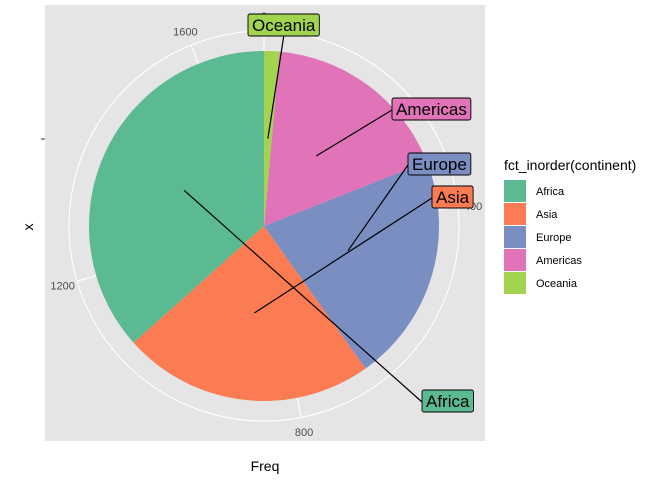 Image resolution: width=672 pixels, height=480 pixels. Describe the element at coordinates (559, 261) in the screenshot. I see `legend-label-americas: Americas` at that location.